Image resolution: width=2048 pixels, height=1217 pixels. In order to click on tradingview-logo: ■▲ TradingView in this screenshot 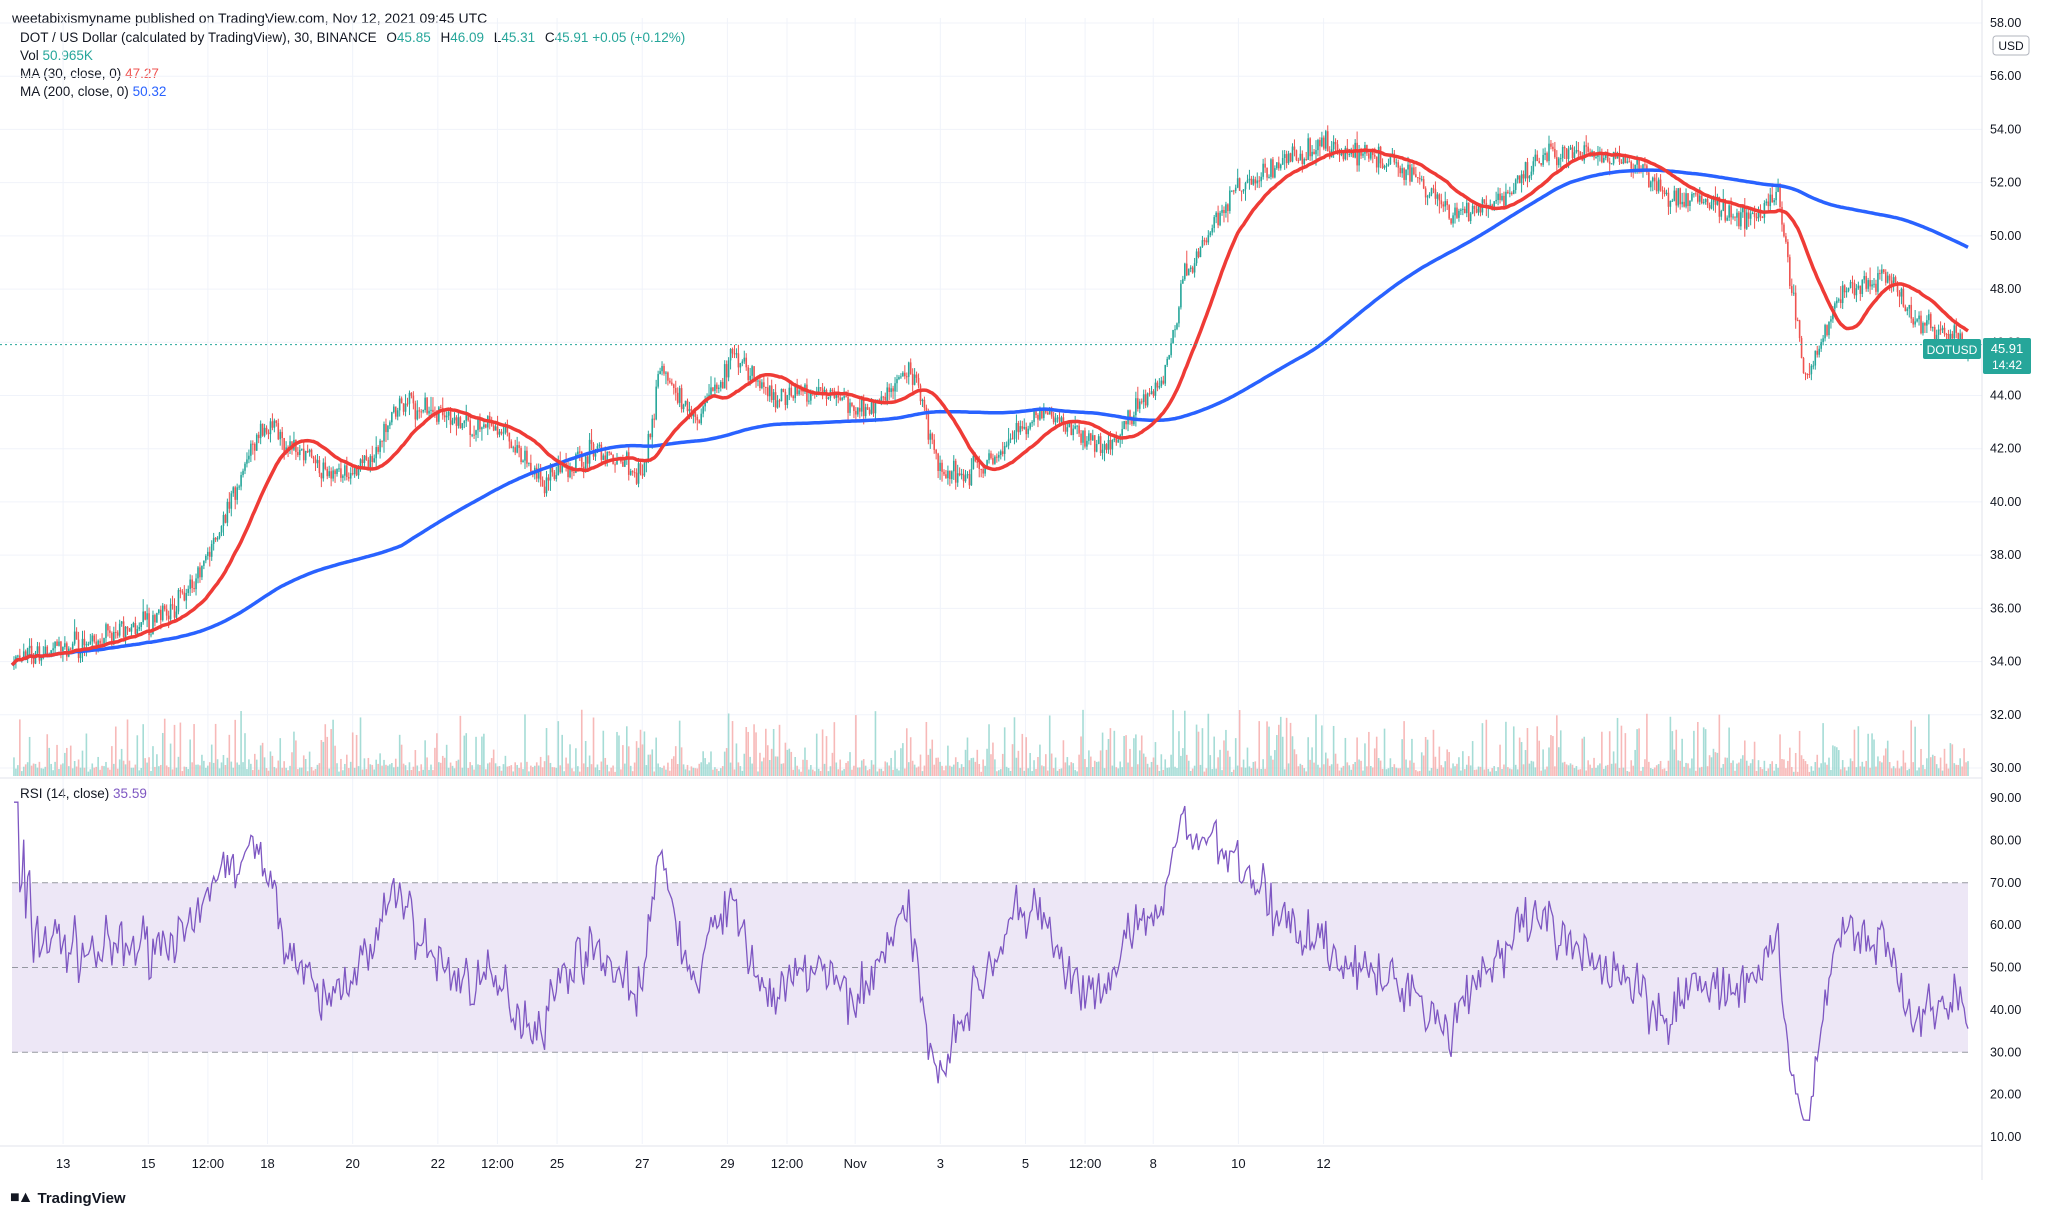, I will do `click(68, 1198)`.